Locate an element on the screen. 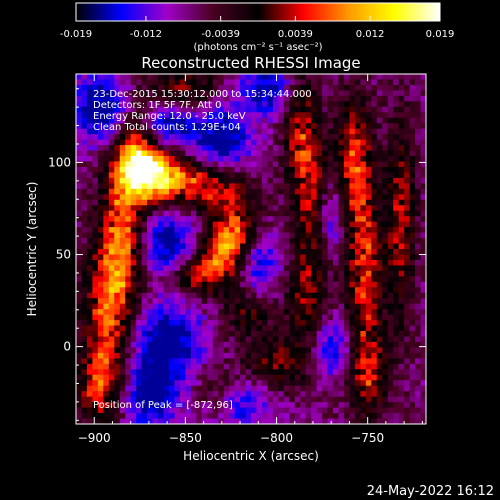 Image resolution: width=500 pixels, height=500 pixels. y-tick-label: 0 is located at coordinates (67, 347).